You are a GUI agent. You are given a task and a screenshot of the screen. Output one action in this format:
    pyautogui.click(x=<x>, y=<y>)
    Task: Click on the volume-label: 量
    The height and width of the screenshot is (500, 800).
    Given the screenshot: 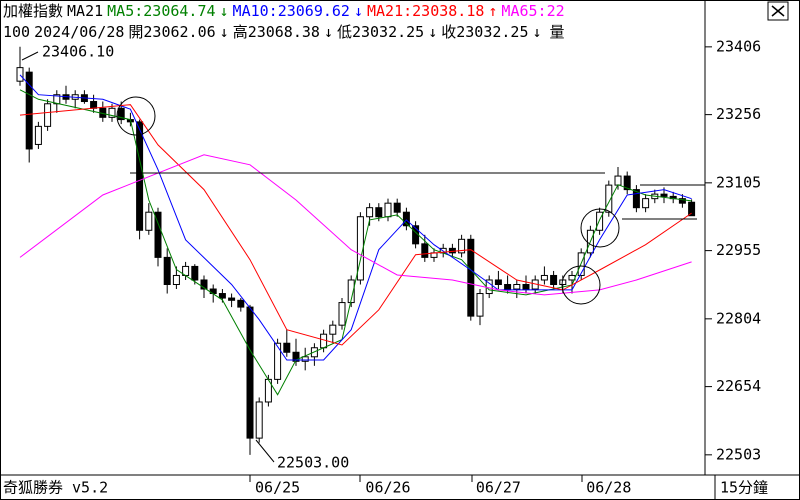 What is the action you would take?
    pyautogui.click(x=557, y=32)
    